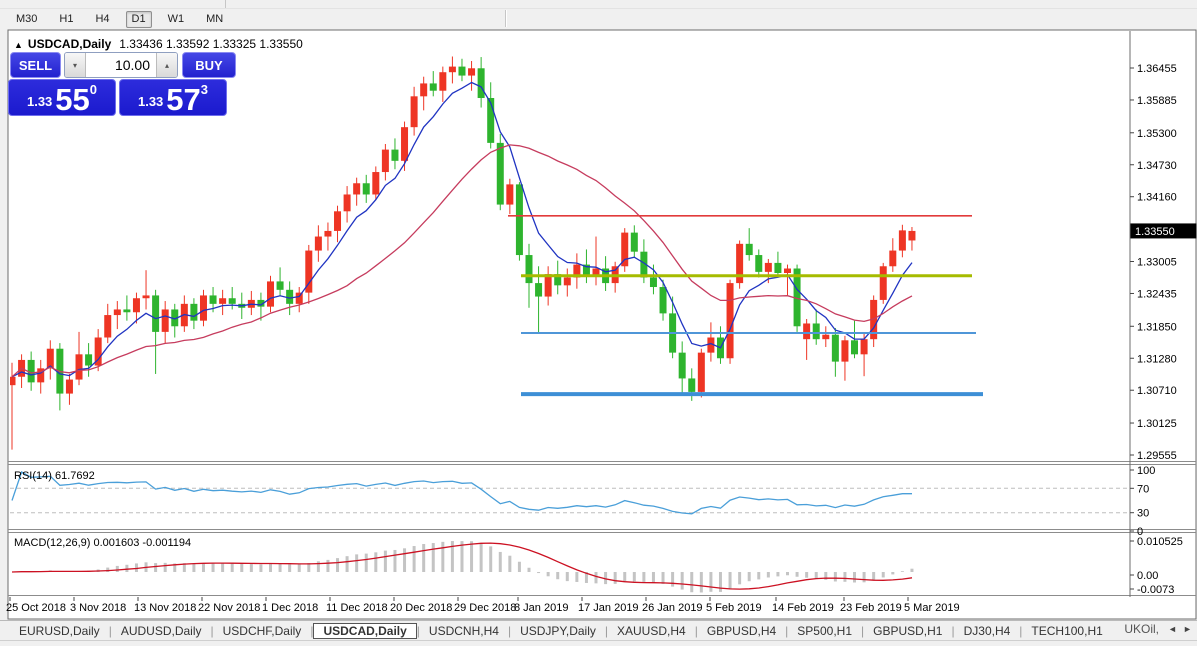 The height and width of the screenshot is (646, 1197). I want to click on price-tick-label: 1.30710, so click(1157, 391).